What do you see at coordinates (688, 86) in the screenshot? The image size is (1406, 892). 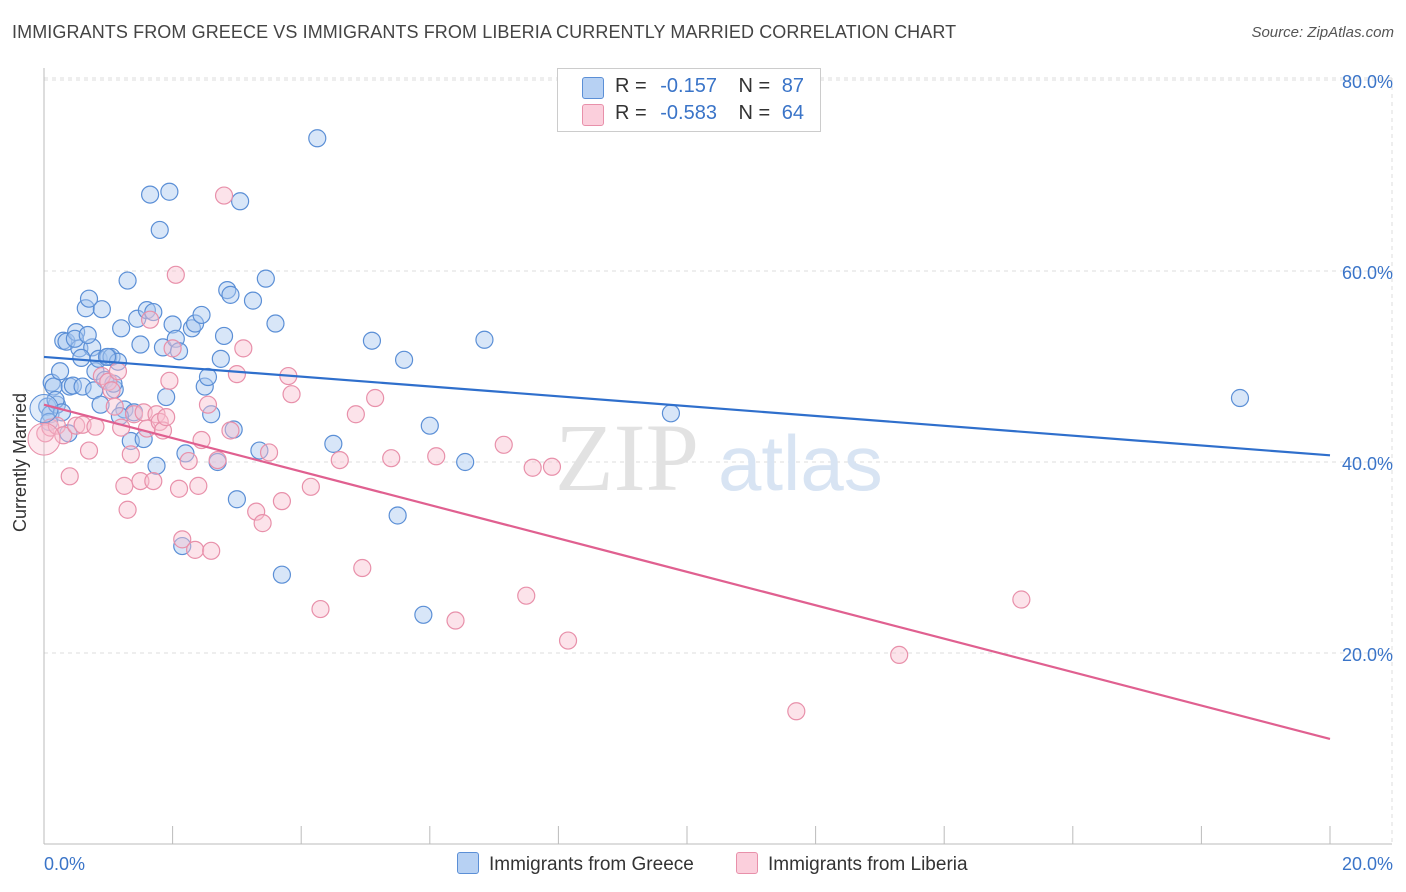 I see `greece-r-value: -0.157` at bounding box center [688, 86].